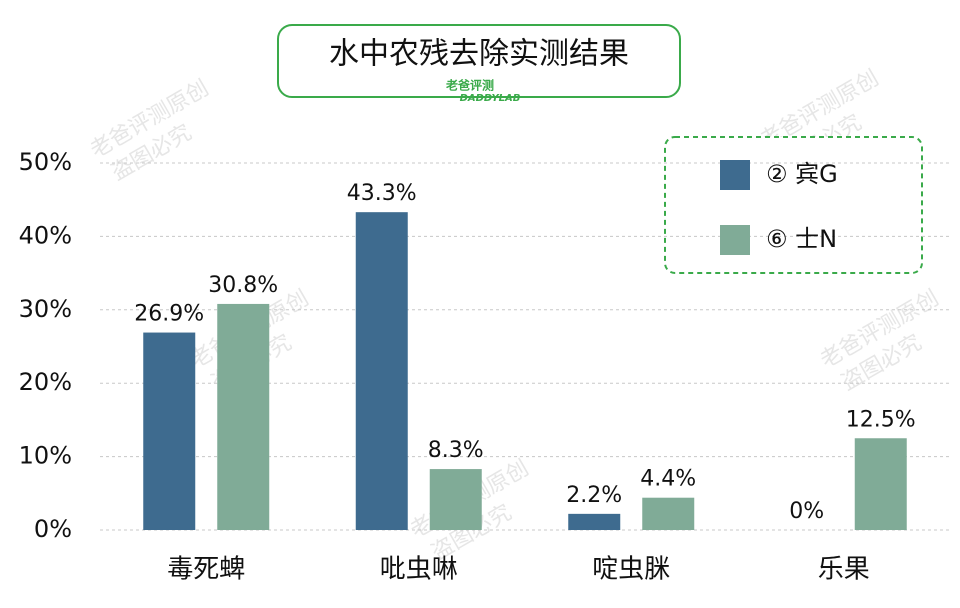 The height and width of the screenshot is (608, 960). I want to click on y-tick-label: 20%, so click(45, 382).